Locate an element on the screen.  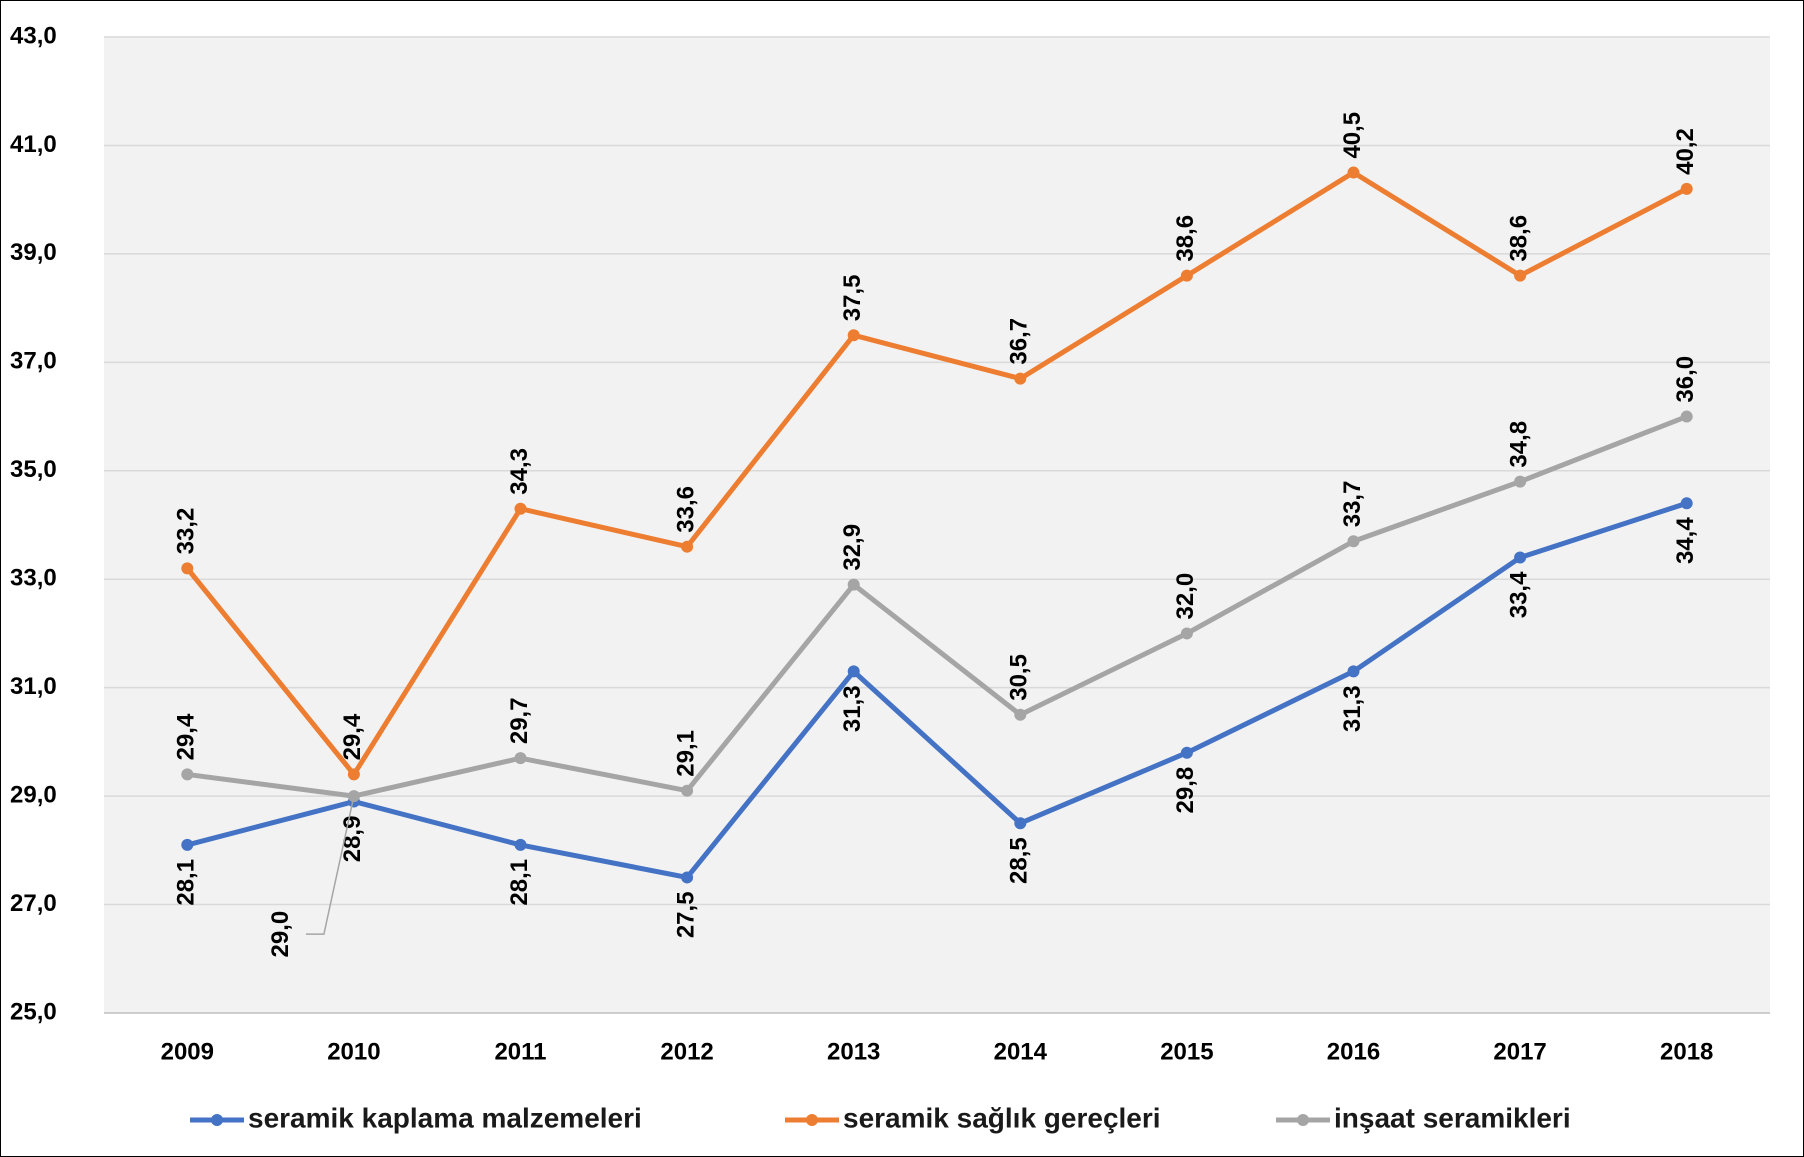
y-tick-label: 39,0 is located at coordinates (33, 252).